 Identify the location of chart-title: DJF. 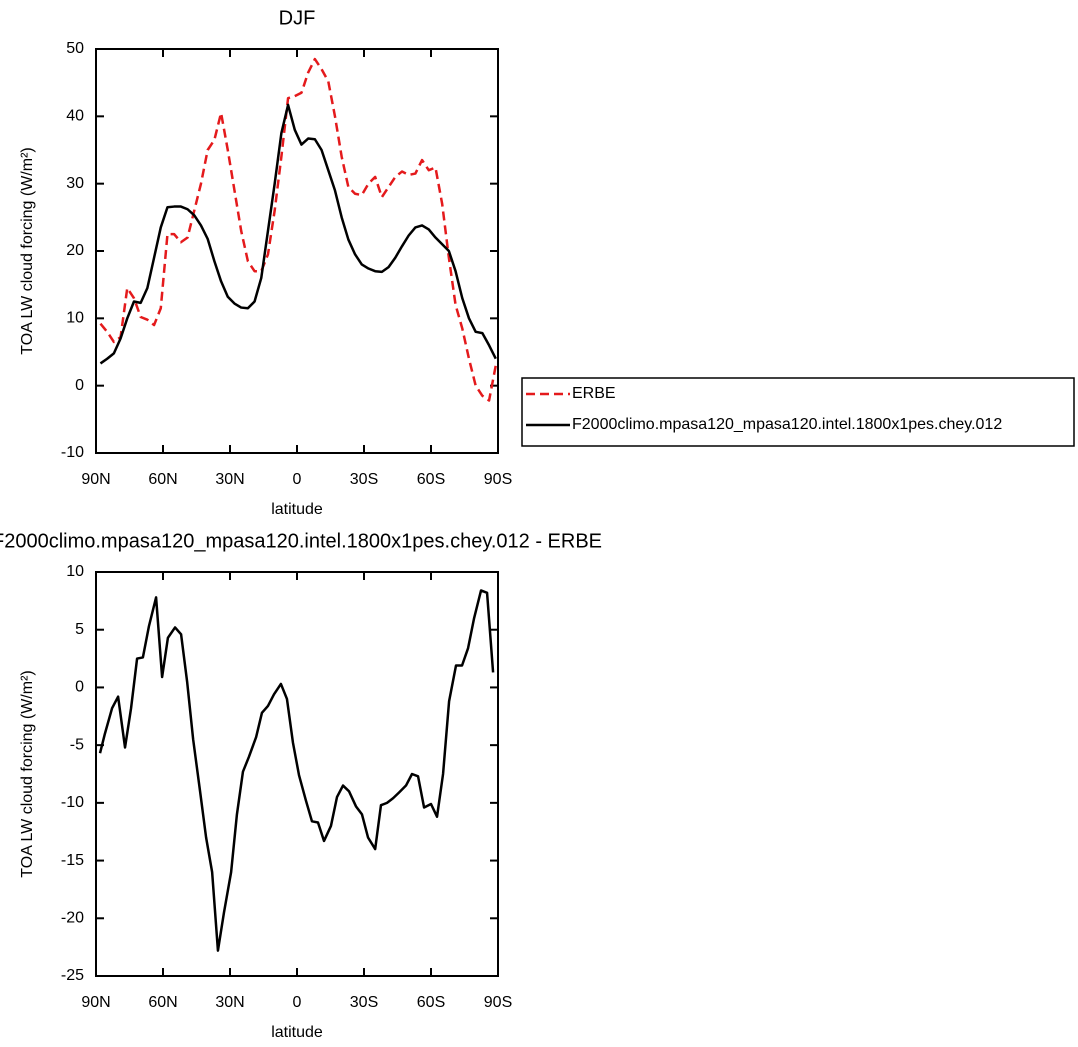
(297, 18).